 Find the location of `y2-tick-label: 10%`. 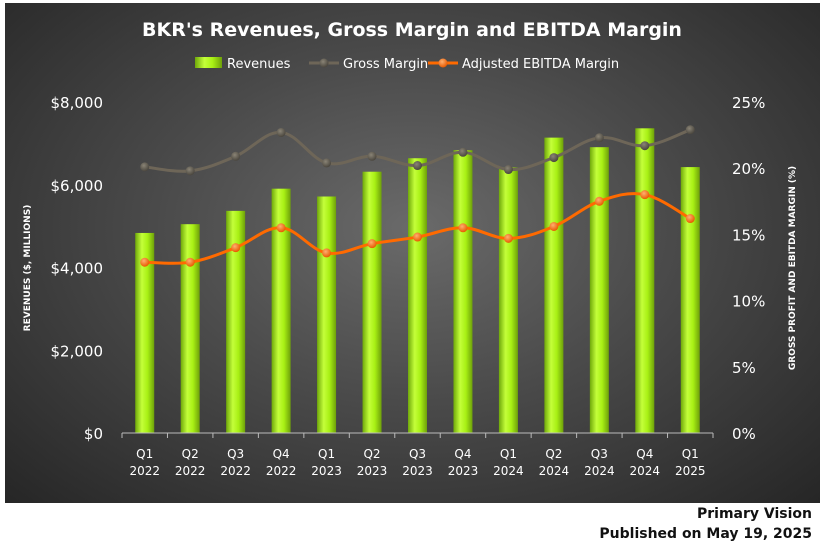

y2-tick-label: 10% is located at coordinates (748, 302).